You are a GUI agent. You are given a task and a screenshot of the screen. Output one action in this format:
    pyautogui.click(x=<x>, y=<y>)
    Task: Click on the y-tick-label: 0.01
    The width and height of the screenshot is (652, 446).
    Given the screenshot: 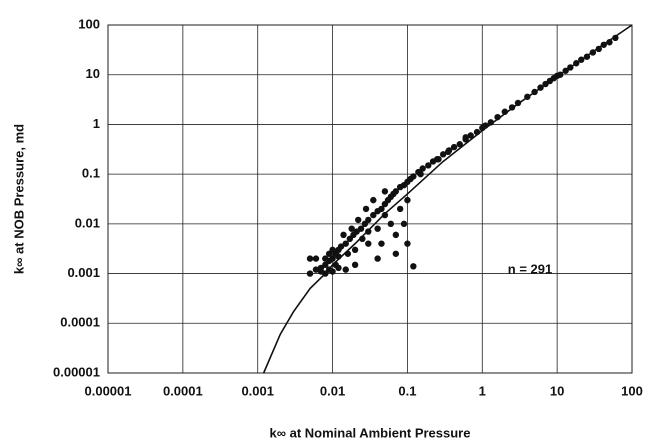 What is the action you would take?
    pyautogui.click(x=87, y=222)
    